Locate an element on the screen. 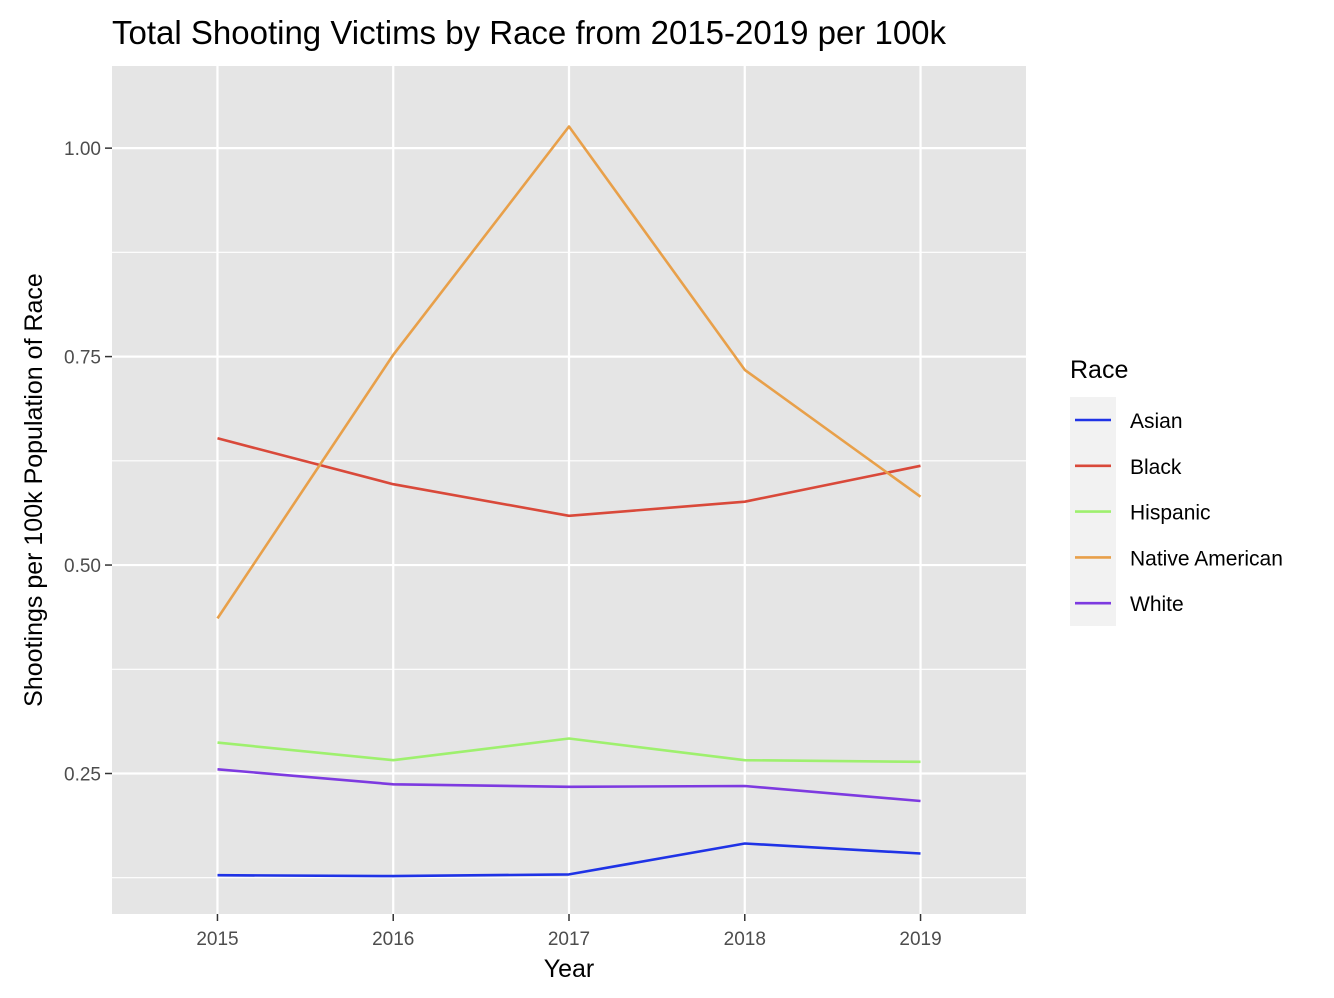 The width and height of the screenshot is (1334, 998). x-tick-label: 2019 is located at coordinates (920, 939).